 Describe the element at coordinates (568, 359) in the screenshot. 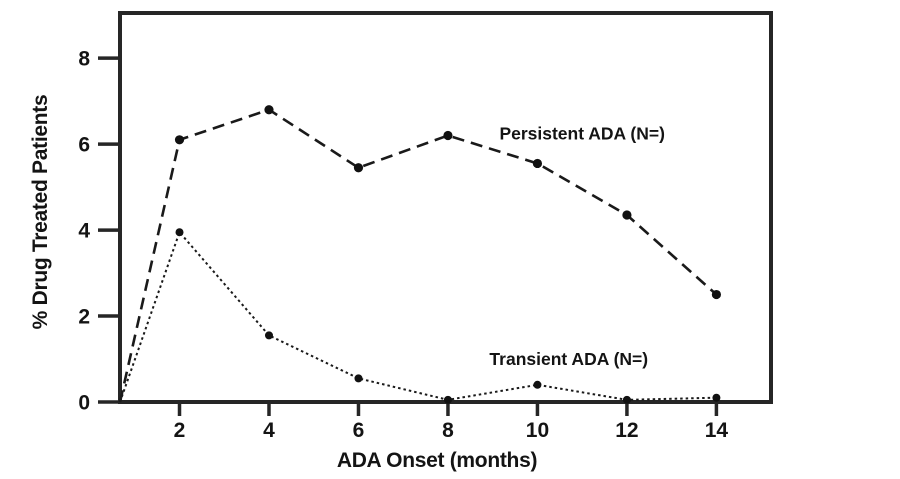

I see `series-label-transient-ada-n: Transient ADA (N=)` at that location.